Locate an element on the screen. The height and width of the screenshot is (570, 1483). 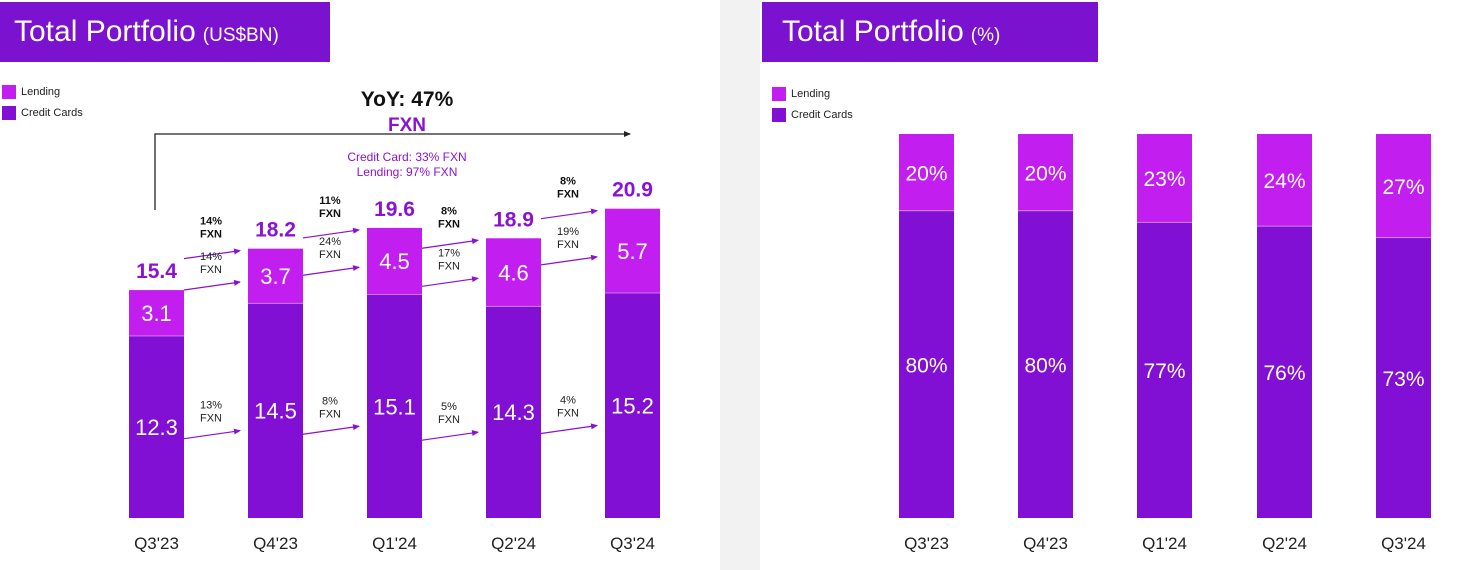
data-label-total: 18.2 is located at coordinates (275, 230).